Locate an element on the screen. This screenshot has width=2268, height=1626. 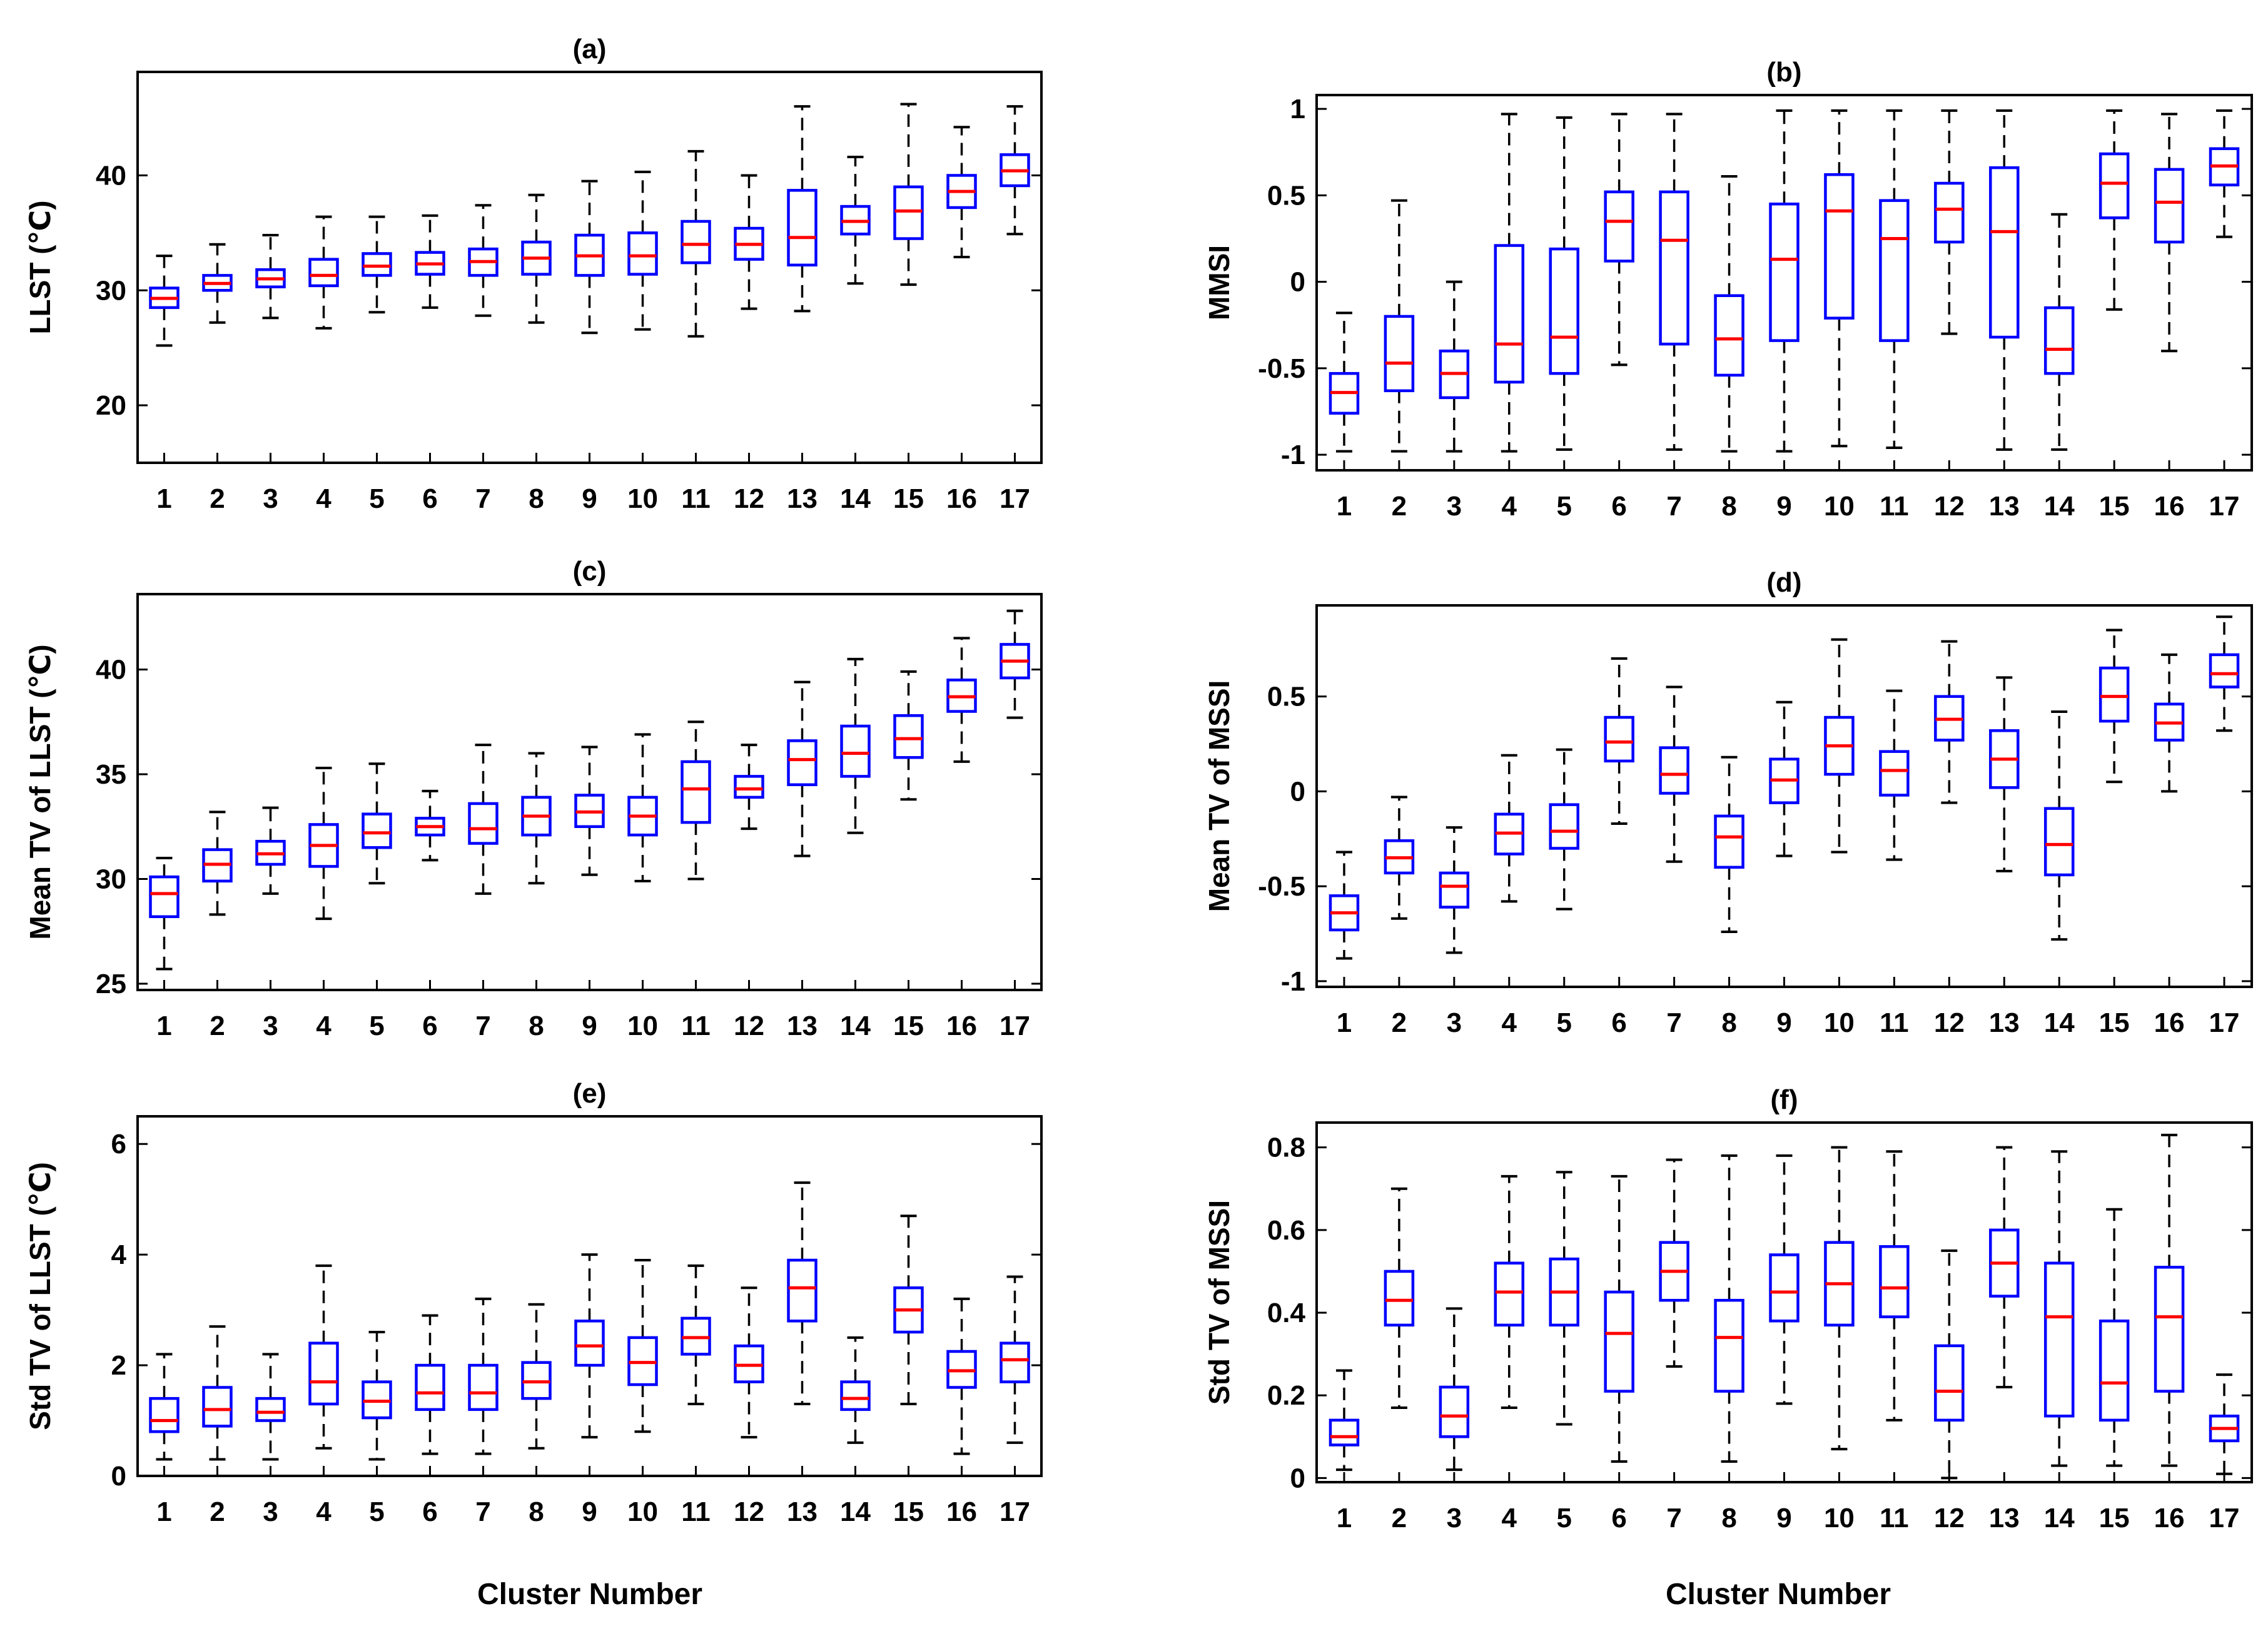
x-tick-label: 12 is located at coordinates (1949, 1518).